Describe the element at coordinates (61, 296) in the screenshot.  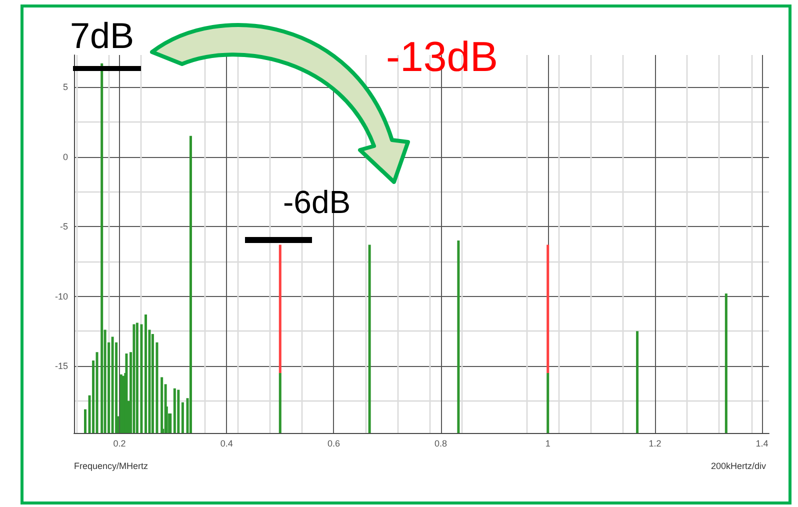
I see `y-tick-label: -10` at that location.